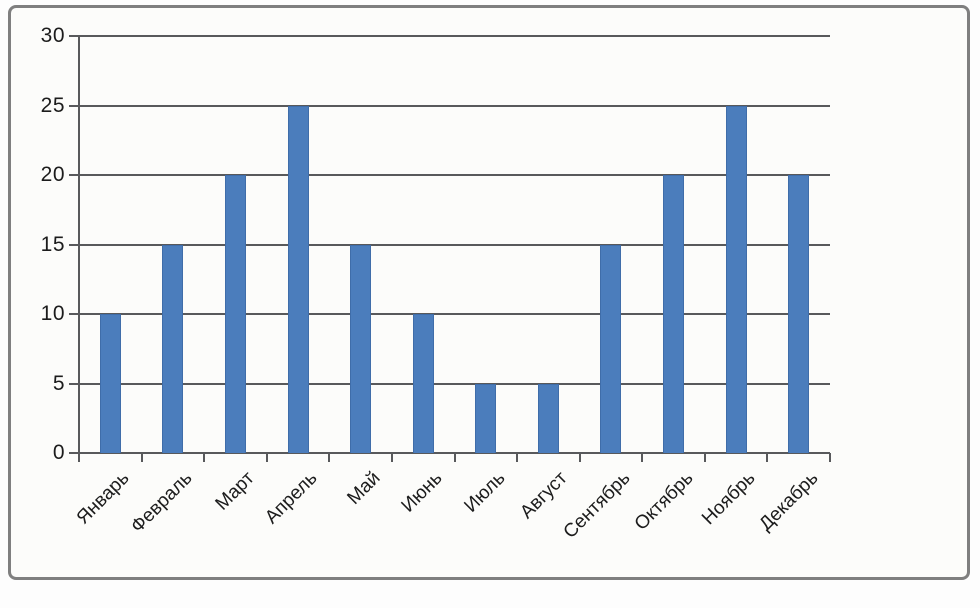  Describe the element at coordinates (58, 452) in the screenshot. I see `y-axis-tick-label: 0` at that location.